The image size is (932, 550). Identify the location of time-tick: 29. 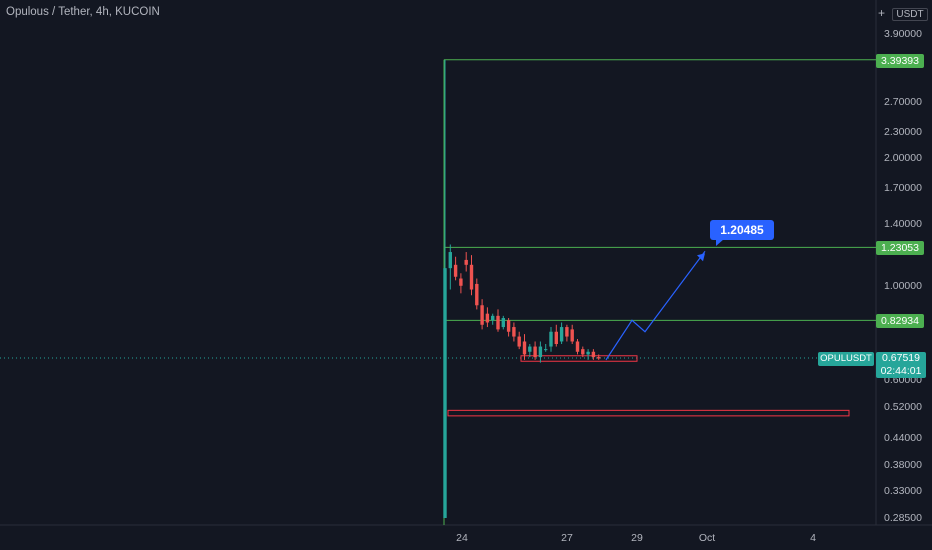
(637, 538).